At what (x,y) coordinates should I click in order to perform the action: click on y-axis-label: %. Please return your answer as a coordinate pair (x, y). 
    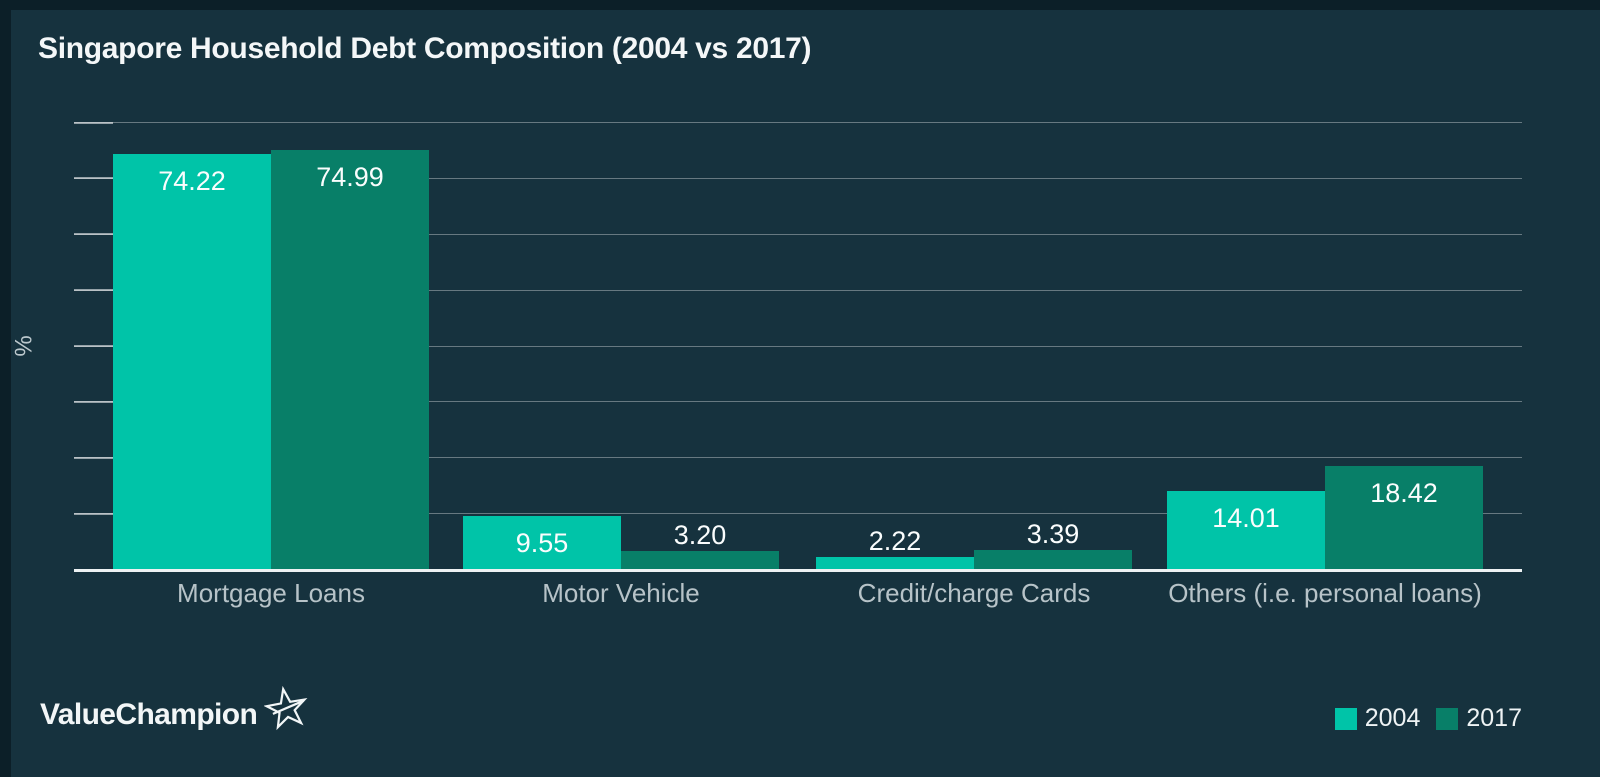
    Looking at the image, I should click on (24, 346).